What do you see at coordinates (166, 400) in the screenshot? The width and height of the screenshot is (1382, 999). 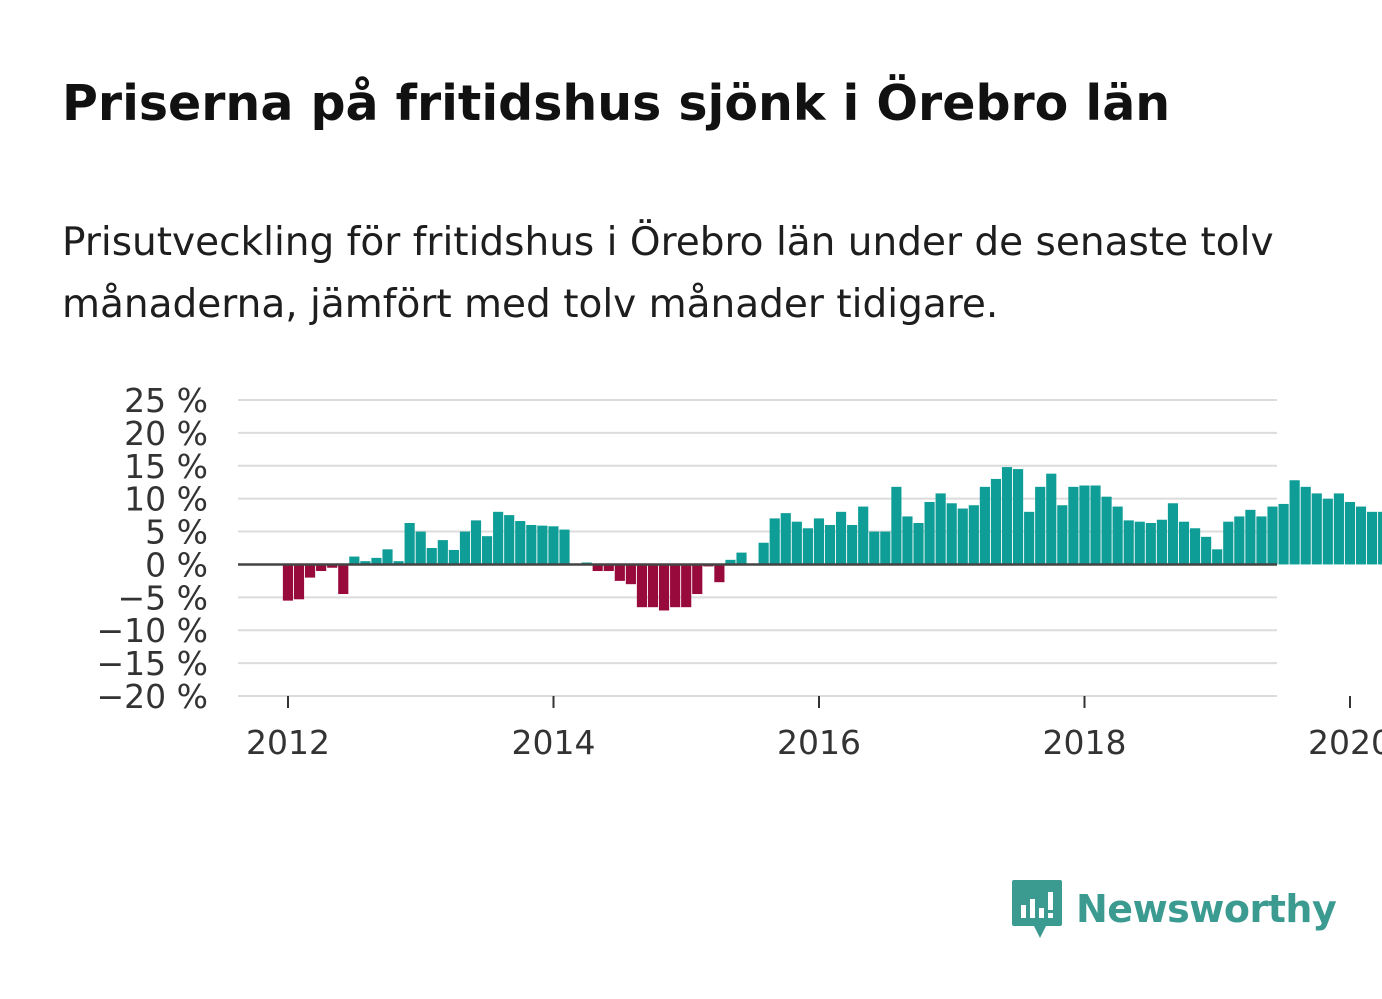 I see `y-tick-label: 25 %` at bounding box center [166, 400].